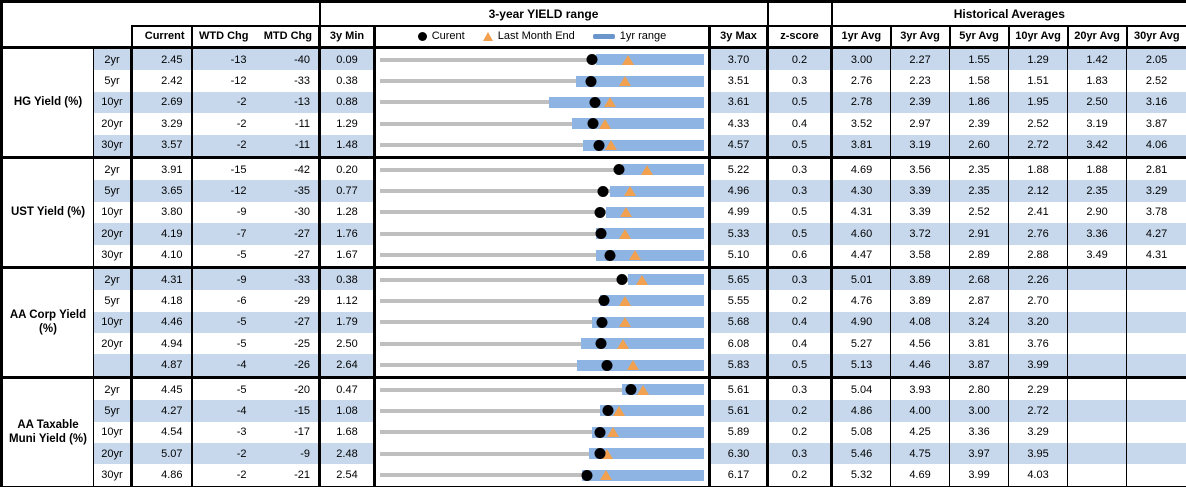  What do you see at coordinates (347, 102) in the screenshot?
I see `min-3y-cell: 0.88` at bounding box center [347, 102].